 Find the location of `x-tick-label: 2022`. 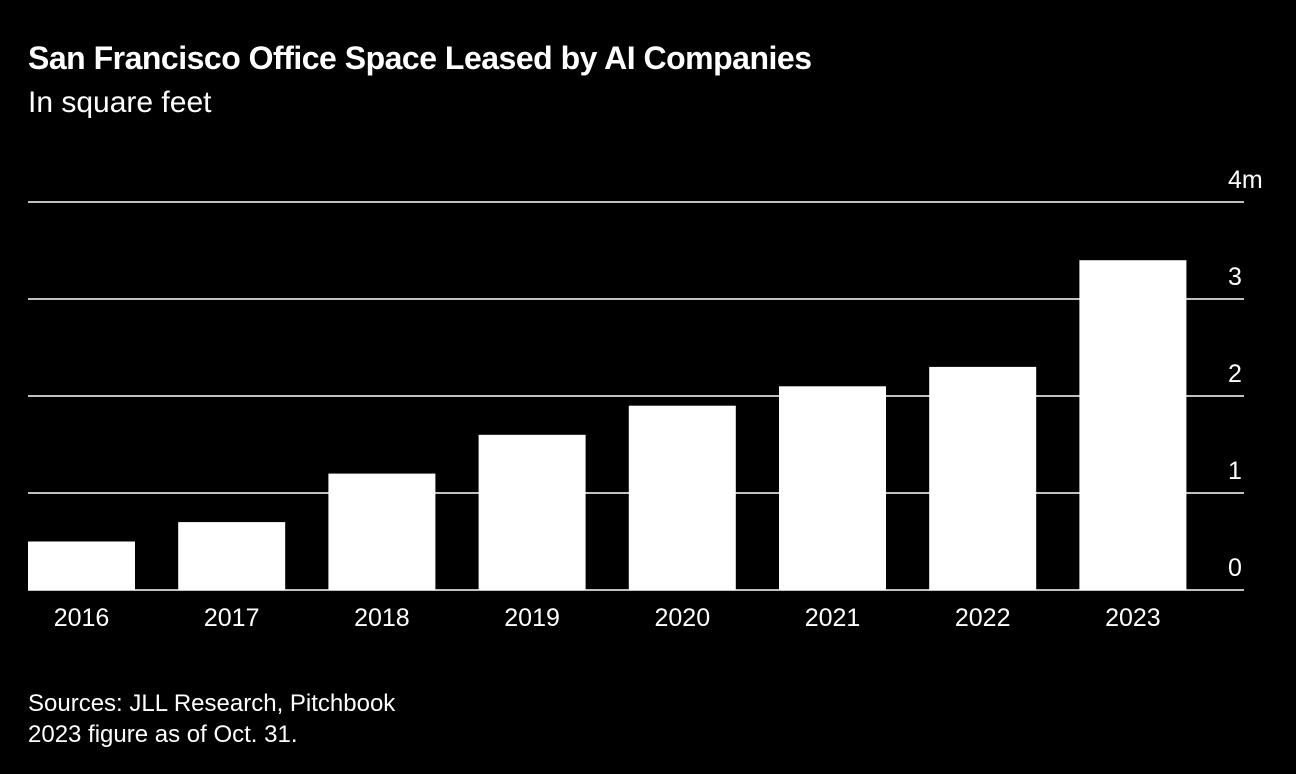

x-tick-label: 2022 is located at coordinates (983, 618).